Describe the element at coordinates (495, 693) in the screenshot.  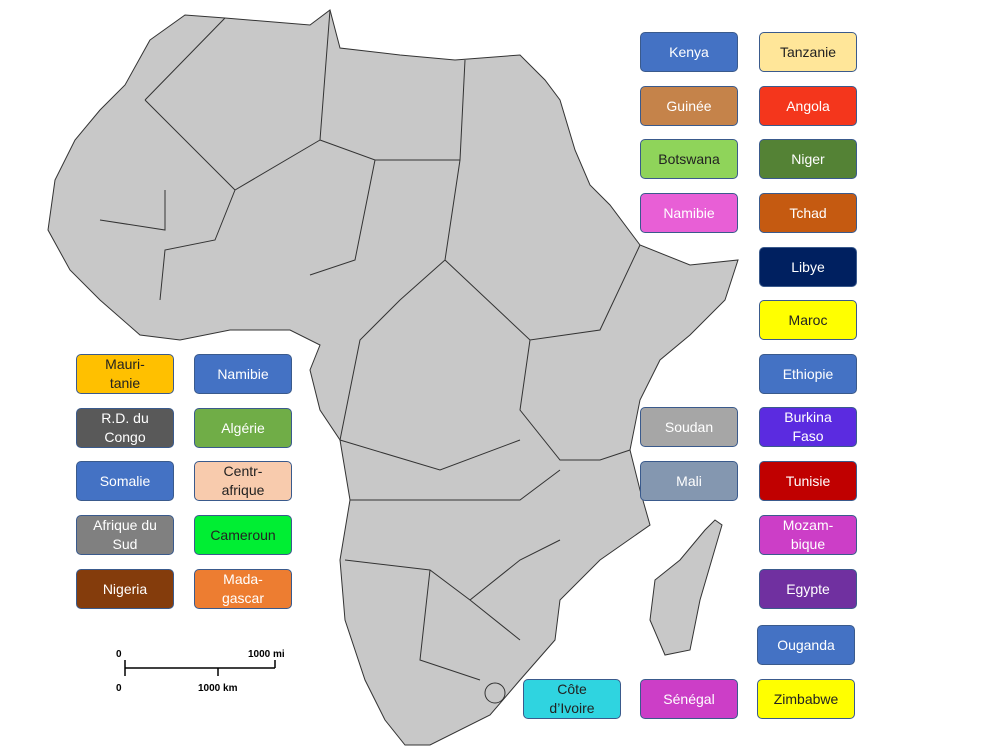
I see `lesotho` at that location.